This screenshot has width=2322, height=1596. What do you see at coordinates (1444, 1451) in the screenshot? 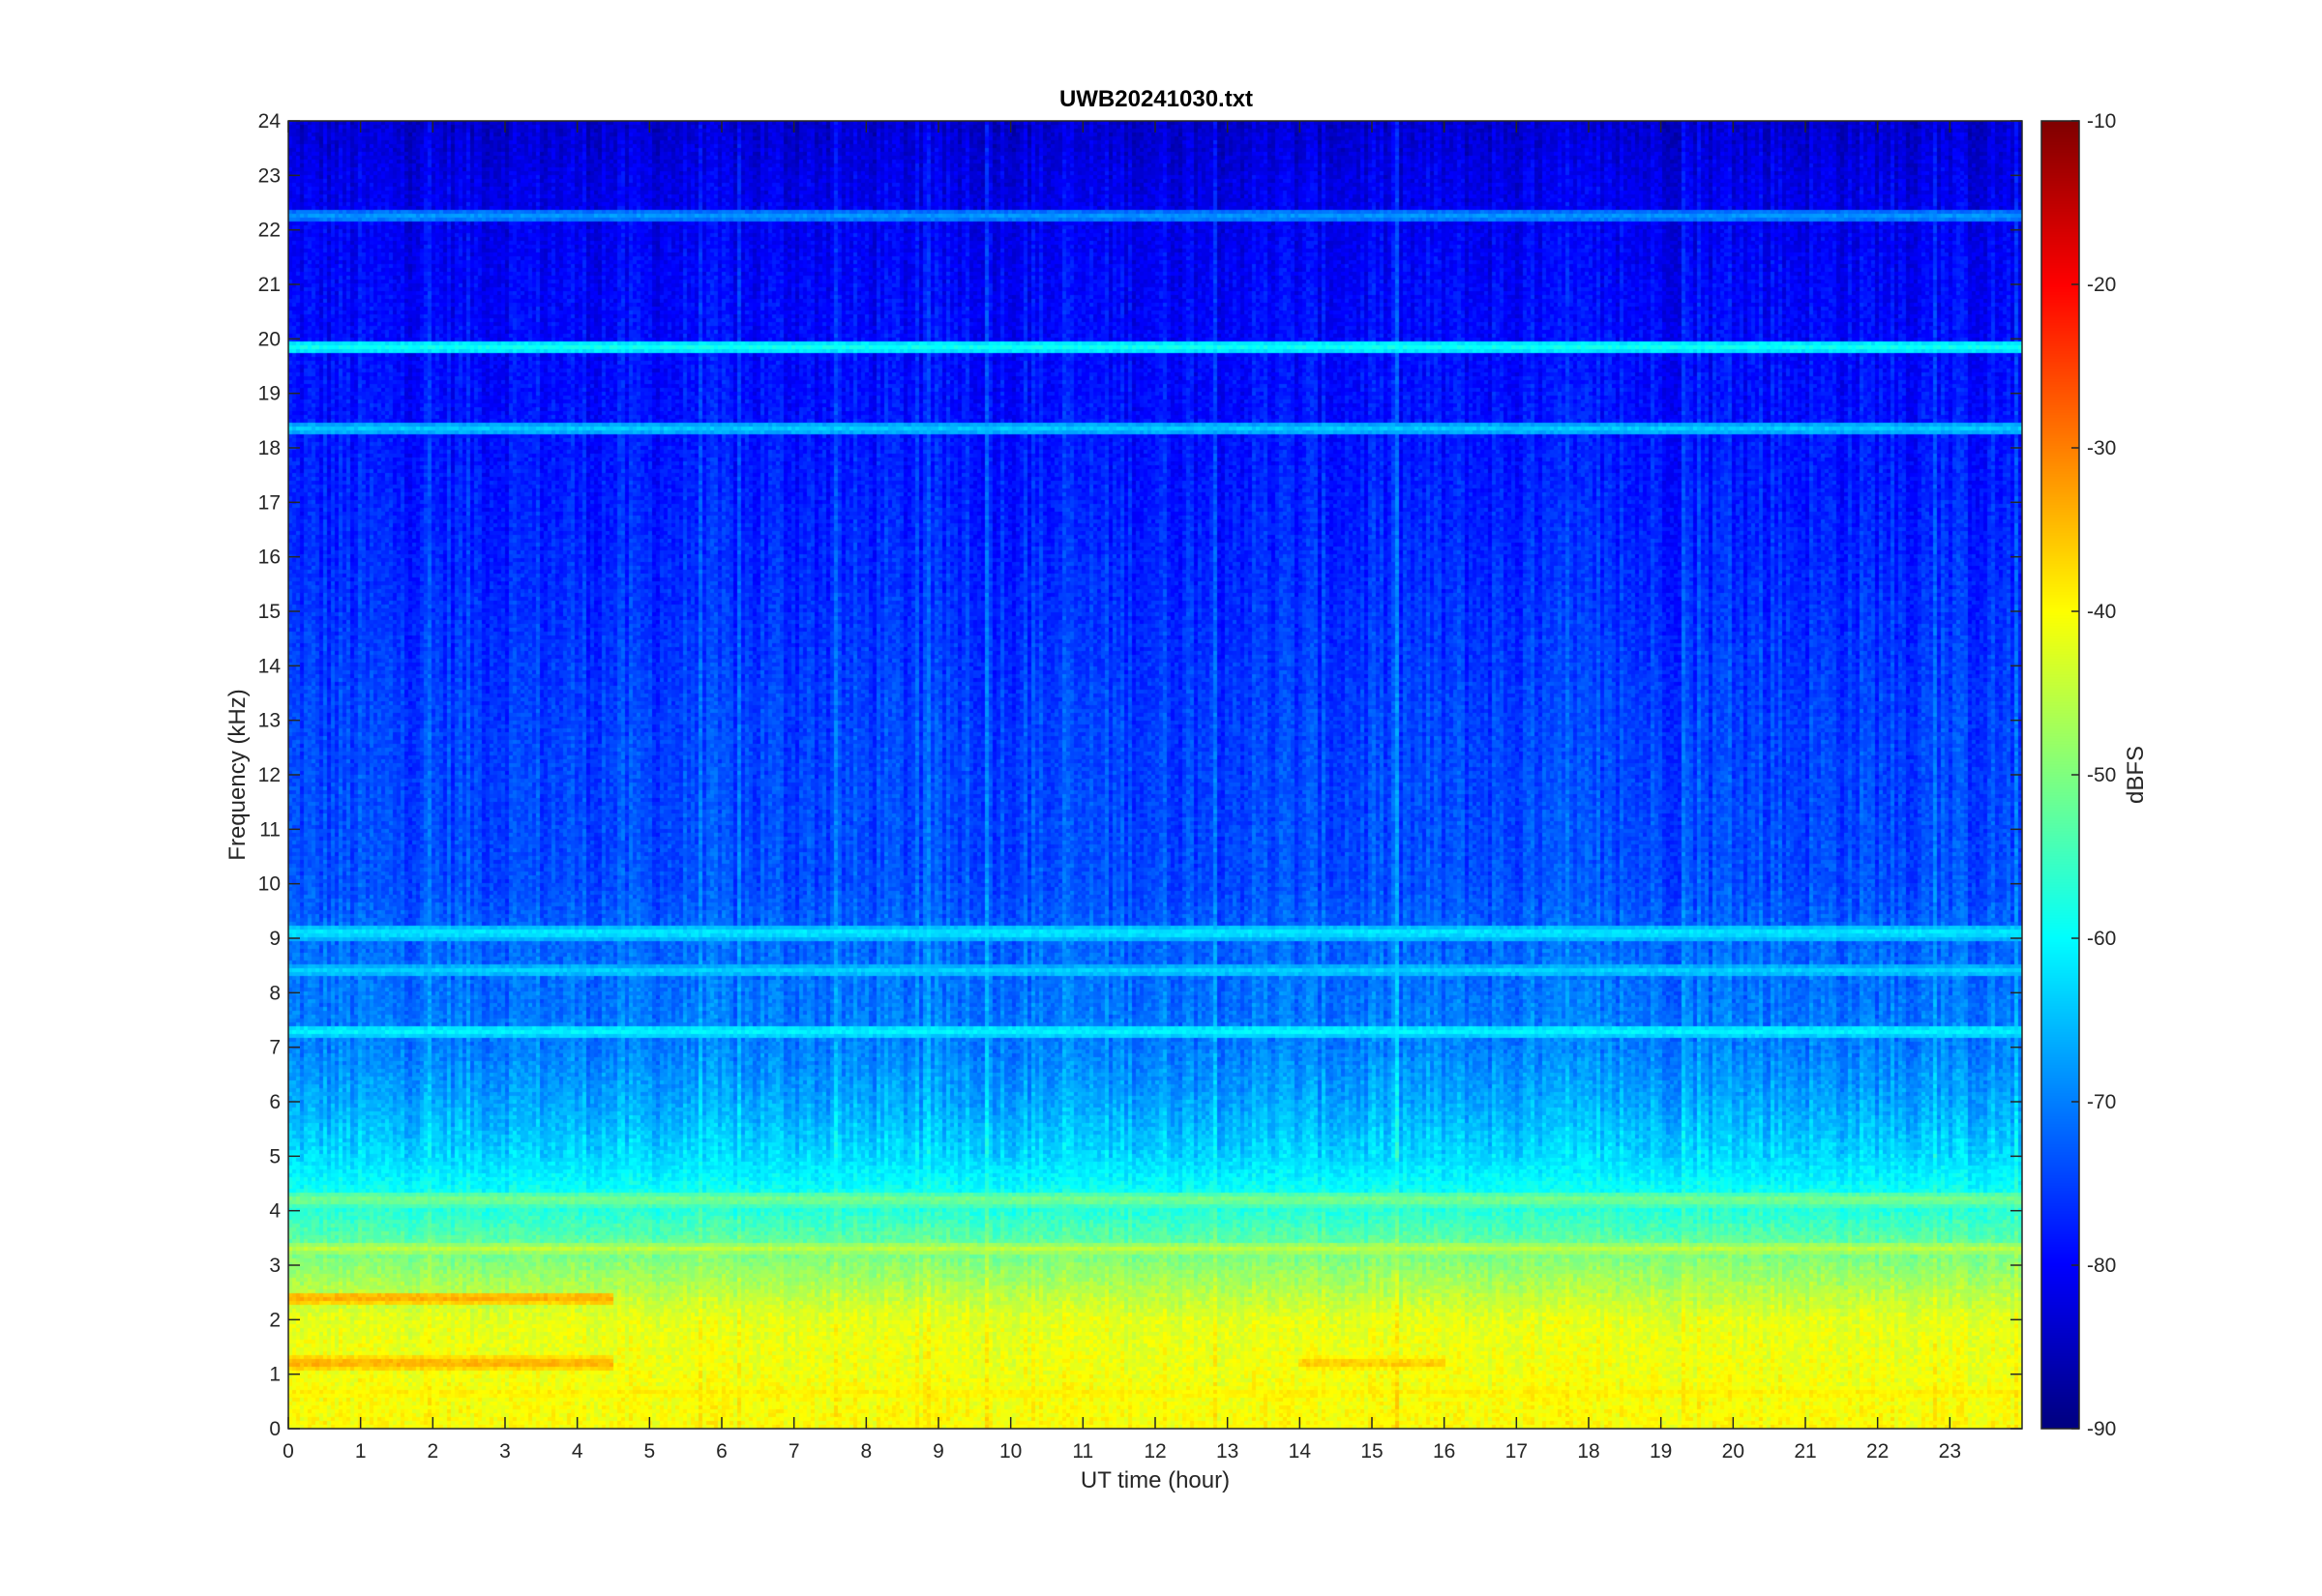
I see `x-tick-label: 16` at bounding box center [1444, 1451].